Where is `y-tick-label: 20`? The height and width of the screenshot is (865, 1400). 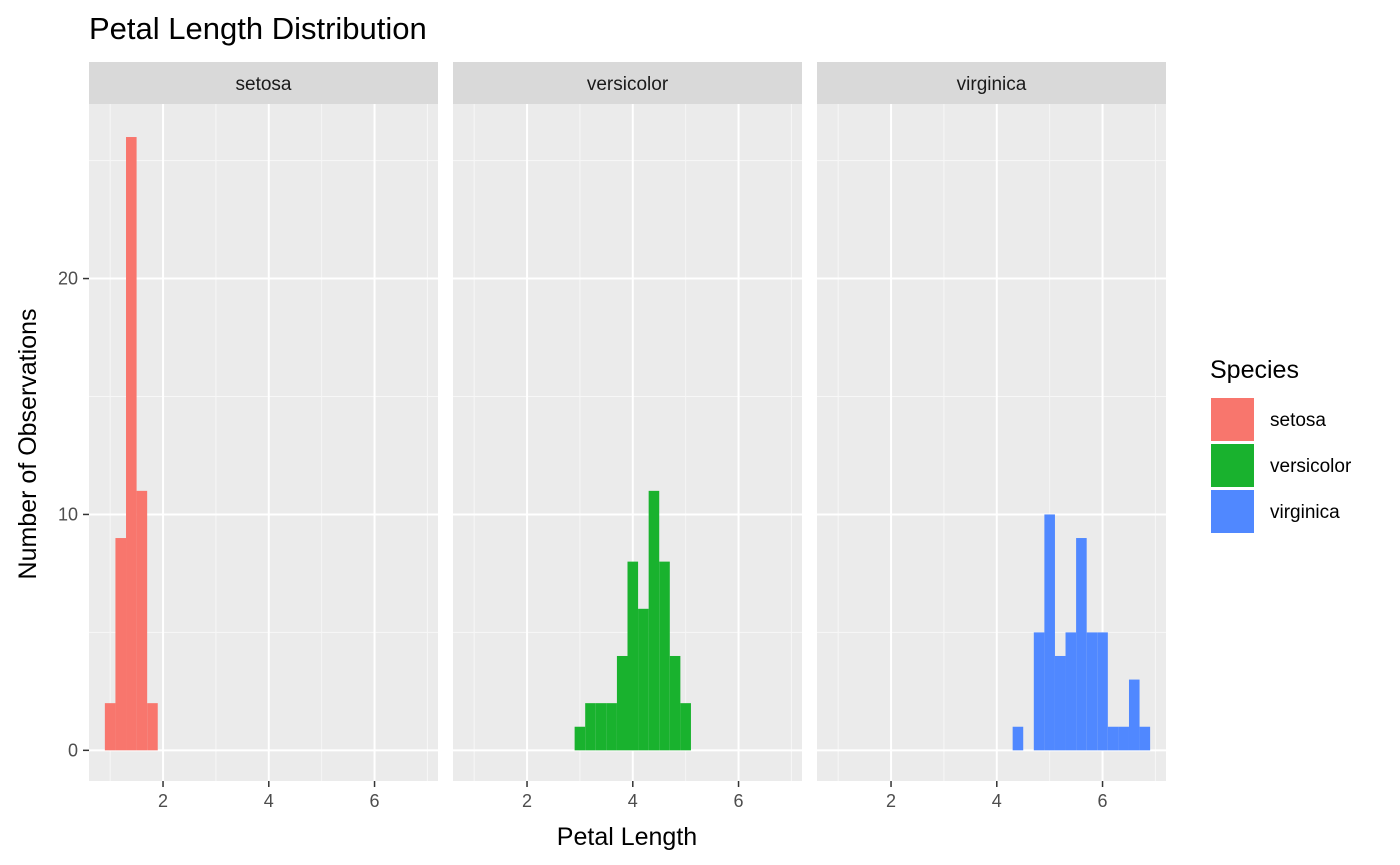
y-tick-label: 20 is located at coordinates (68, 279).